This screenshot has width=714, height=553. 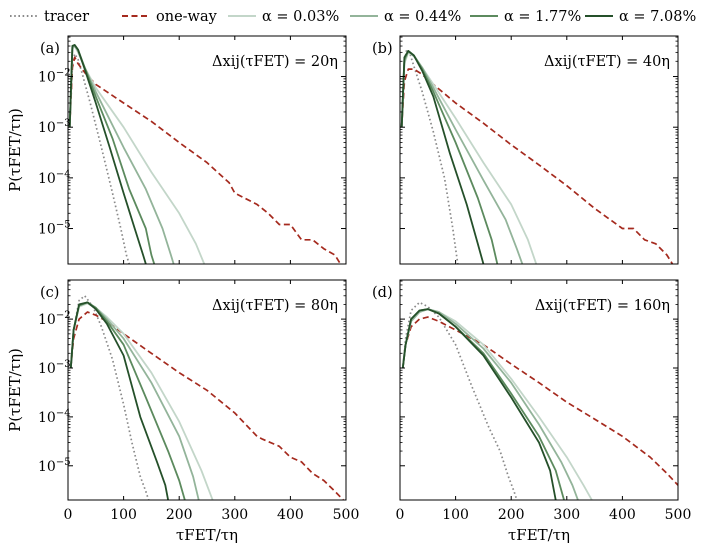 What do you see at coordinates (275, 306) in the screenshot?
I see `panel-annotation: Δxij(τFET) = 80η` at bounding box center [275, 306].